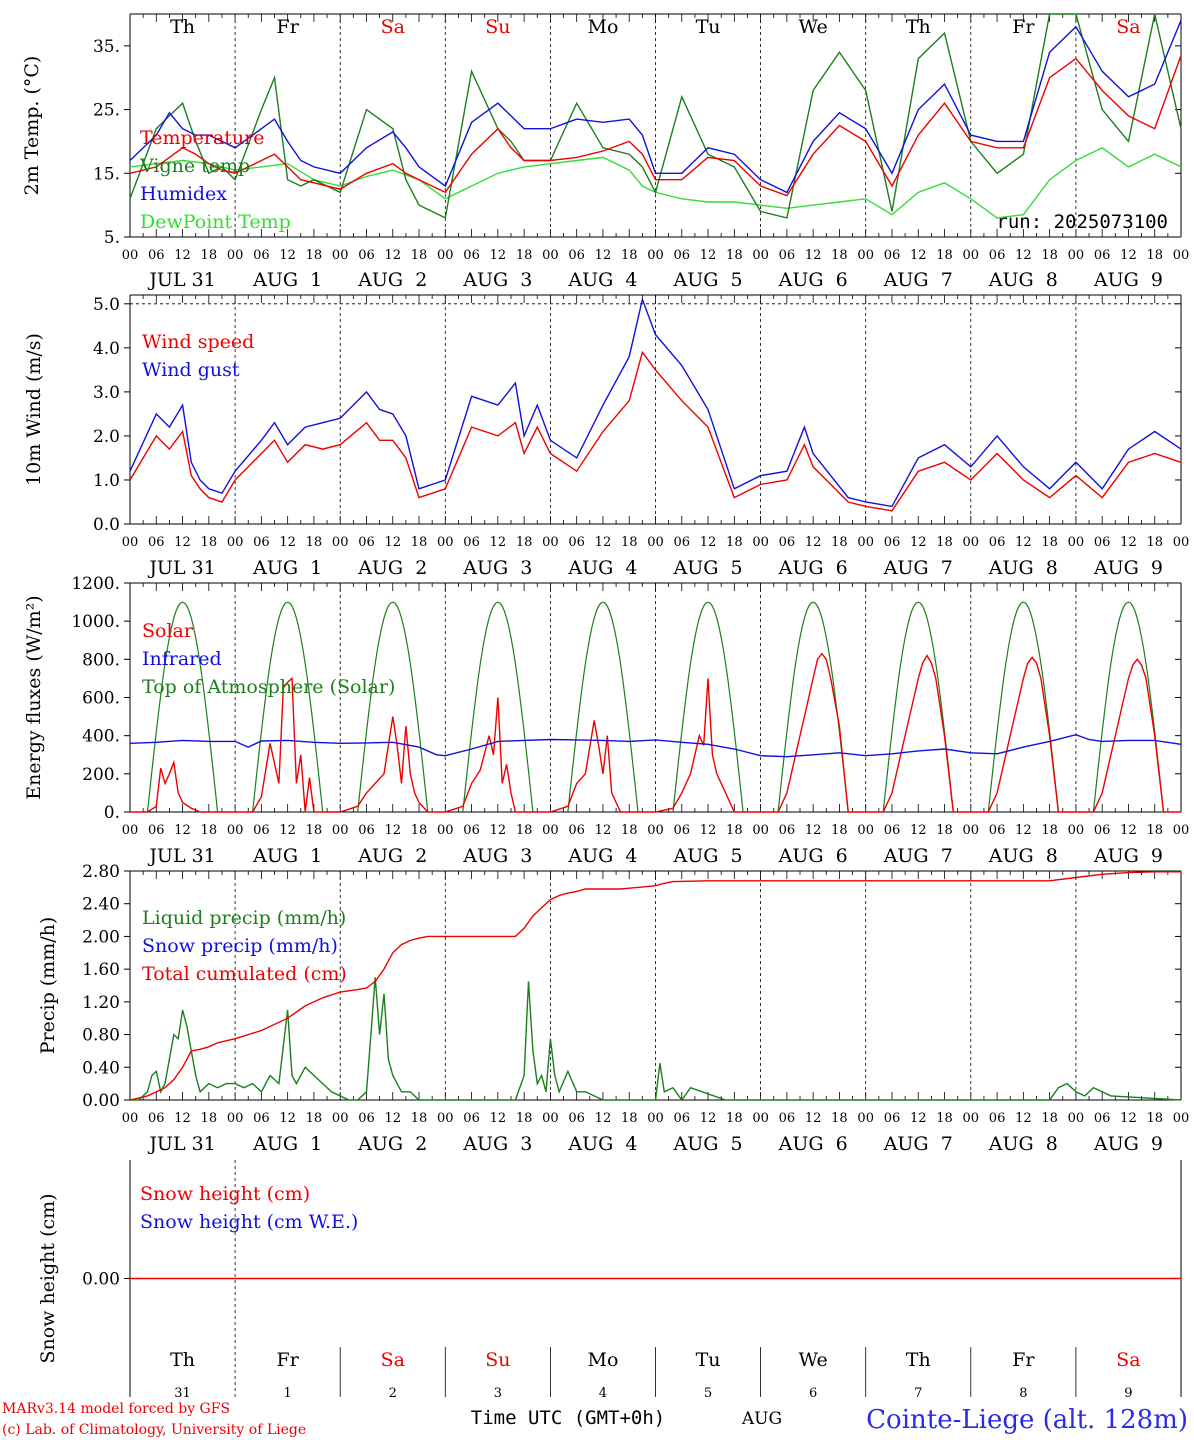 The width and height of the screenshot is (1194, 1440). Describe the element at coordinates (244, 974) in the screenshot. I see `legend-entry: Total cumulated (cm)` at that location.